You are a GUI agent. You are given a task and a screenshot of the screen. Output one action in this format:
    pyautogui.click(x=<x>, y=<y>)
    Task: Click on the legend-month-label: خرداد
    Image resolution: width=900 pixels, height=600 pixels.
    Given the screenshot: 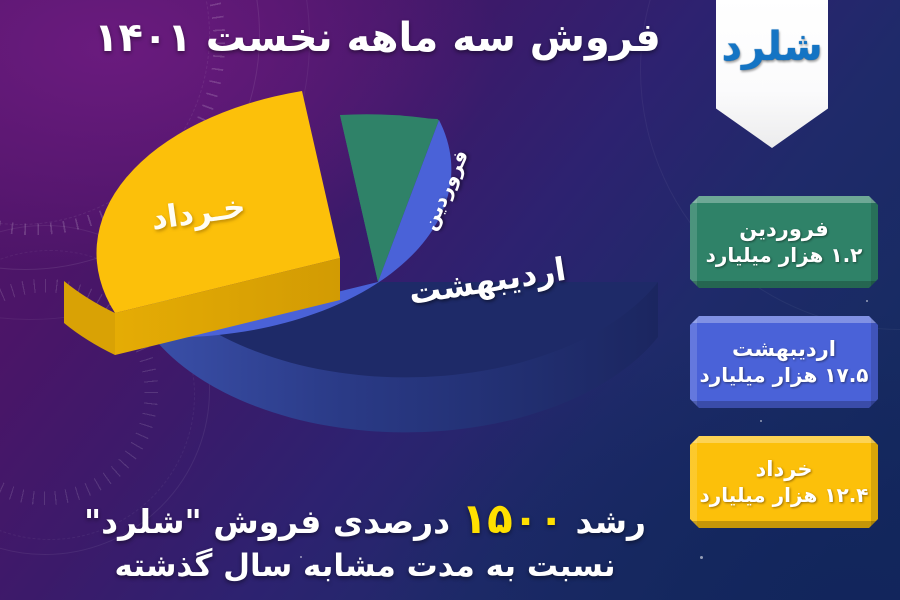 What is the action you would take?
    pyautogui.click(x=784, y=469)
    